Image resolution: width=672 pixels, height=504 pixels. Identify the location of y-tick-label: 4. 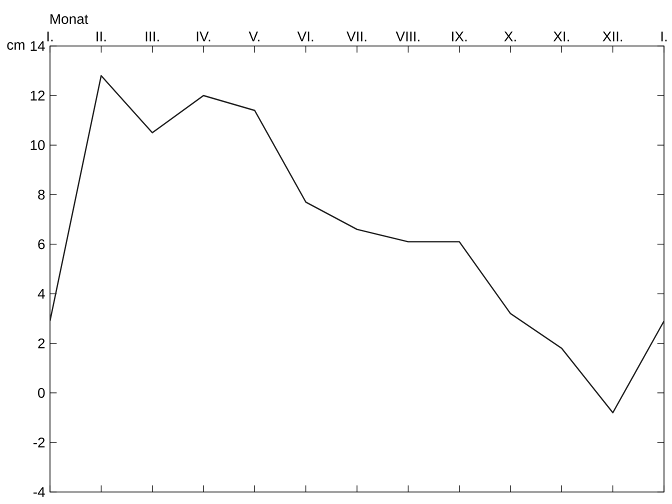
(41, 293).